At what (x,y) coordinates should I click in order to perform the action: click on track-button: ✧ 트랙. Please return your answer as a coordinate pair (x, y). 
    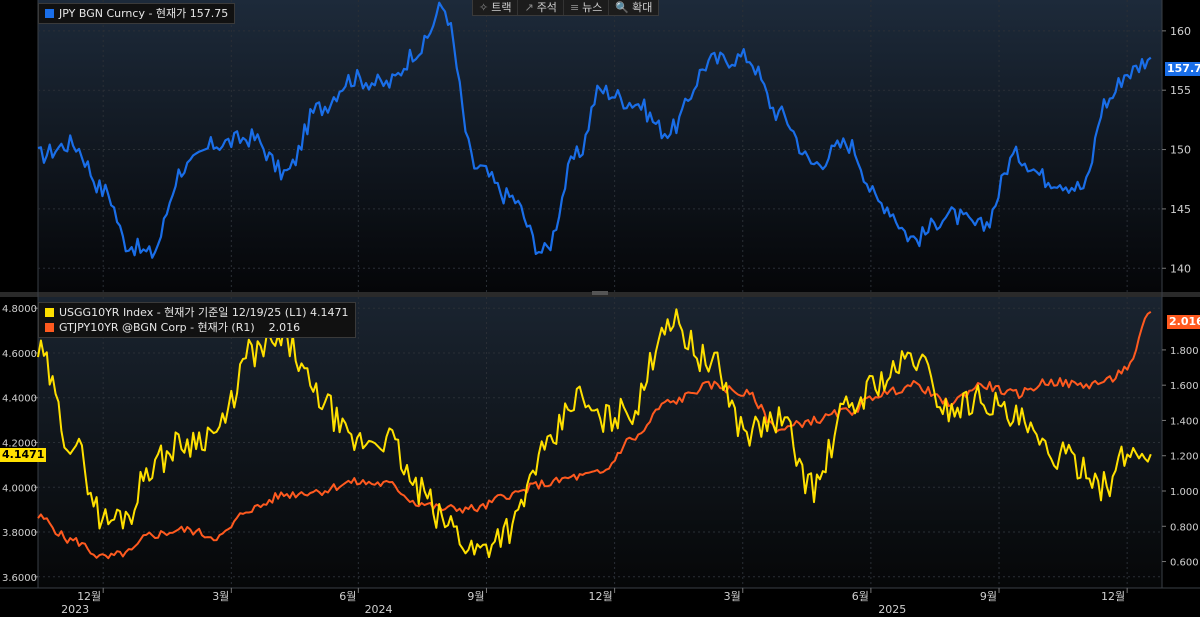
    Looking at the image, I should click on (496, 7).